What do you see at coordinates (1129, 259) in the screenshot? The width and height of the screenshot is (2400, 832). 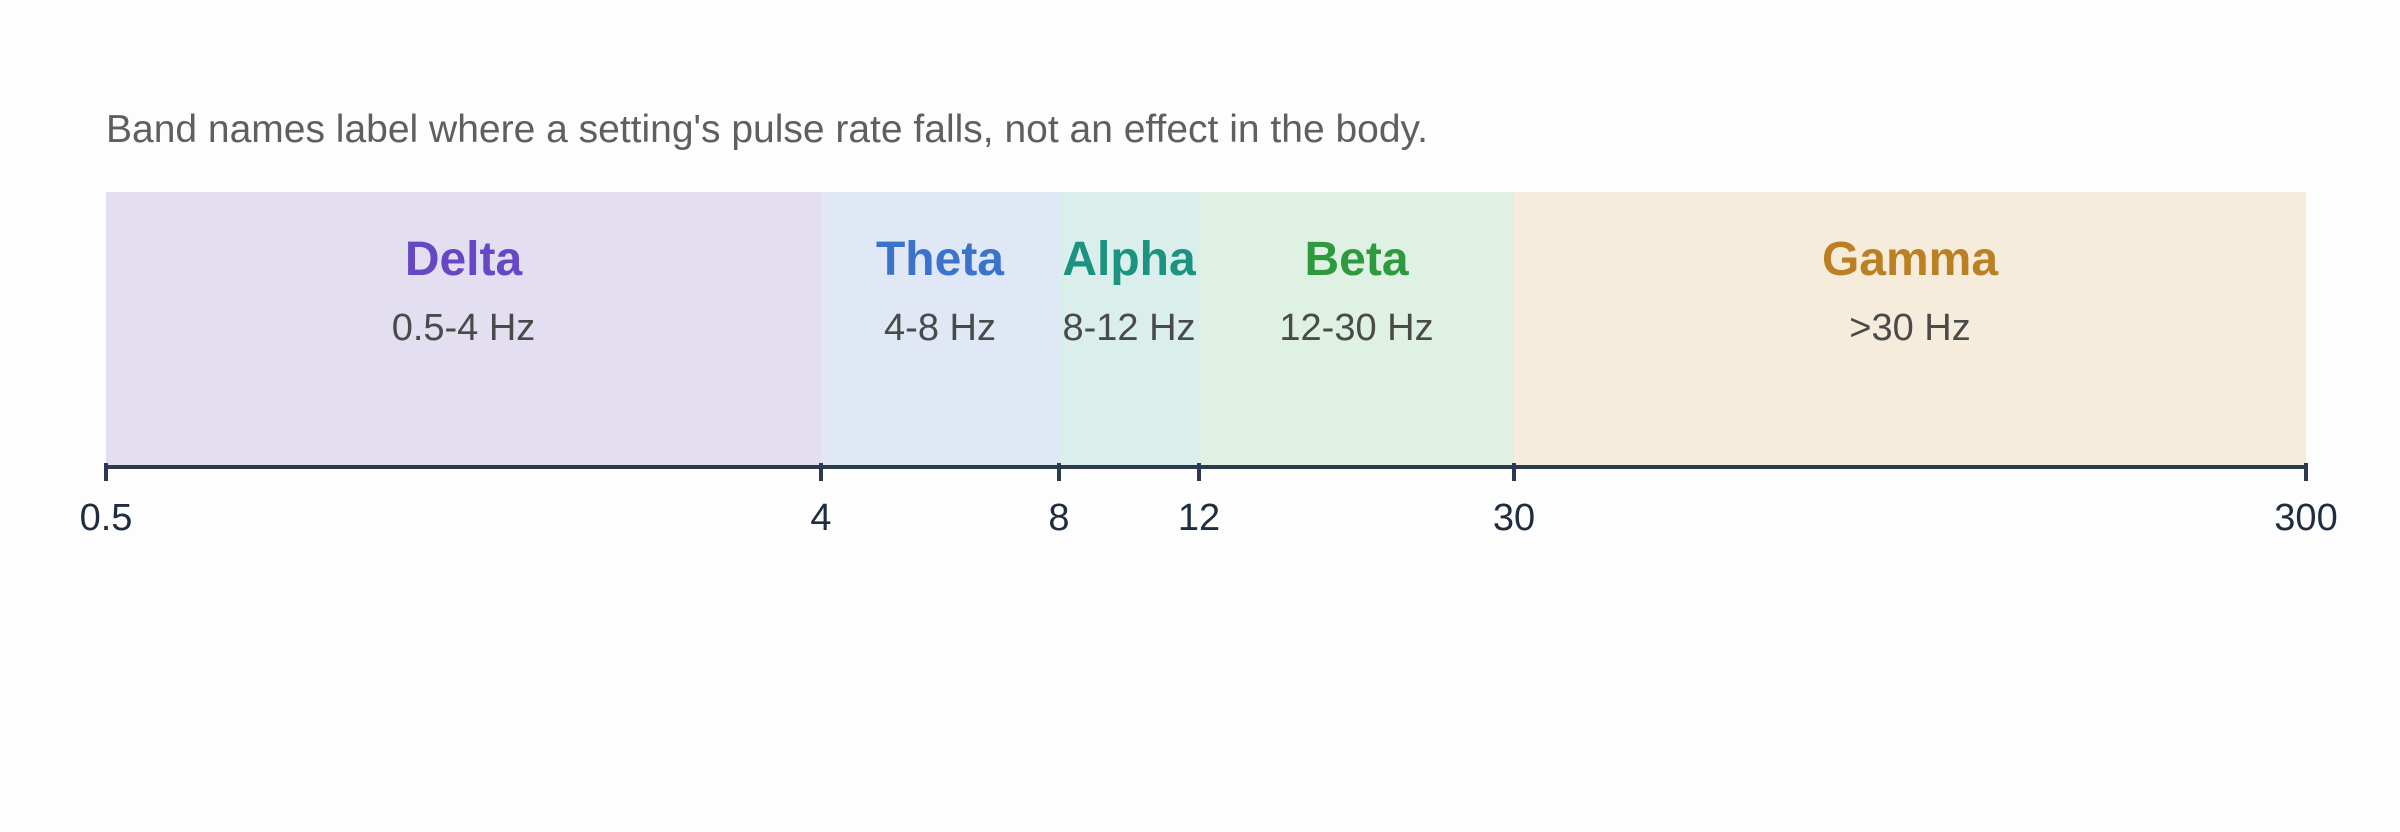 I see `band-alpha-name: Alpha` at bounding box center [1129, 259].